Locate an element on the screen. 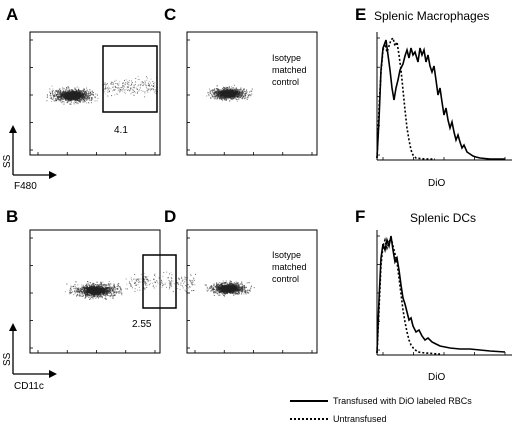  y-ticks-d is located at coordinates (188, 293).